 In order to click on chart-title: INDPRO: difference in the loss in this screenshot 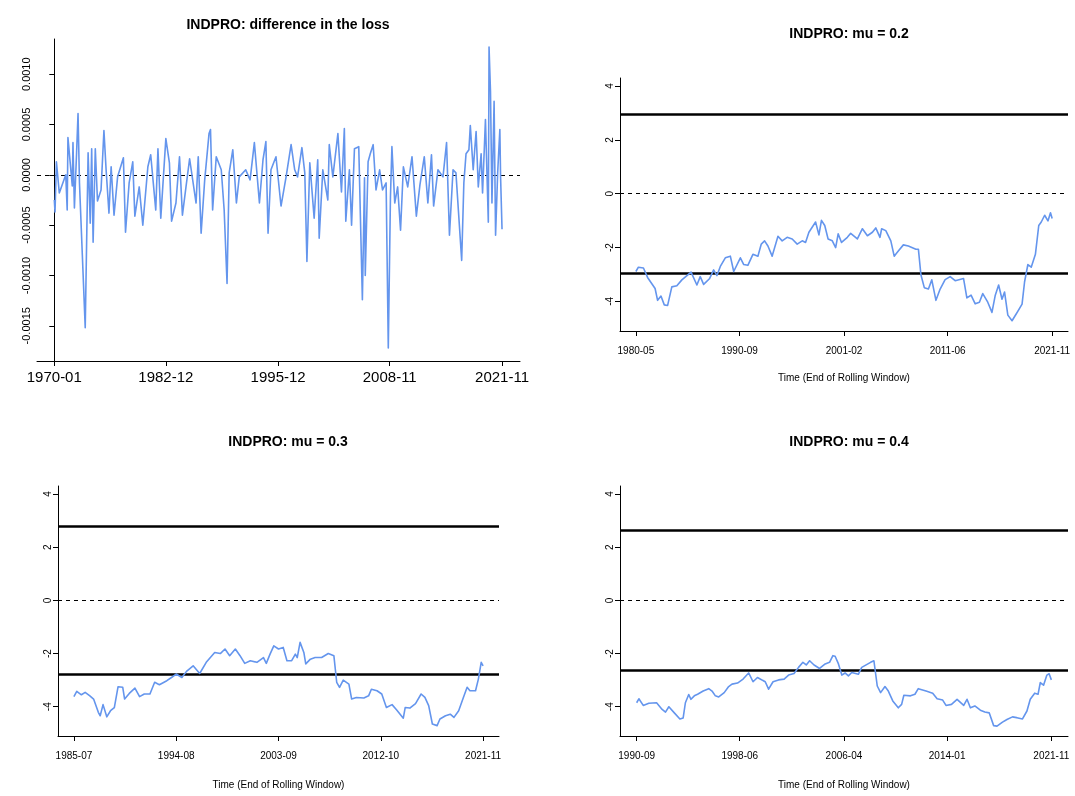, I will do `click(288, 24)`.